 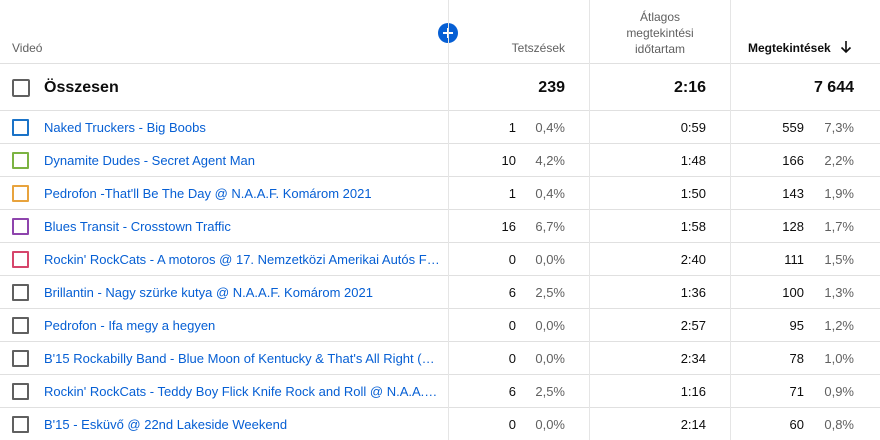 What do you see at coordinates (839, 292) in the screenshot?
I see `views-percent: 1,3%` at bounding box center [839, 292].